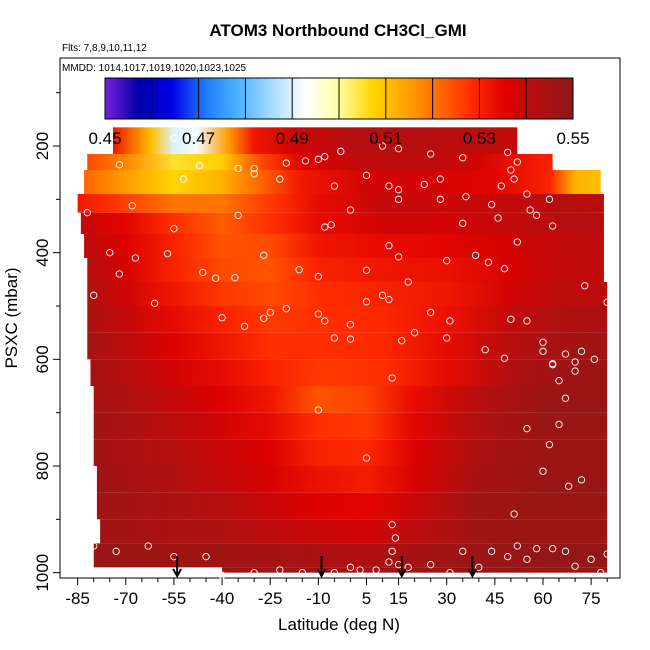 The image size is (650, 650). What do you see at coordinates (42, 146) in the screenshot?
I see `y-tick-label: 200` at bounding box center [42, 146].